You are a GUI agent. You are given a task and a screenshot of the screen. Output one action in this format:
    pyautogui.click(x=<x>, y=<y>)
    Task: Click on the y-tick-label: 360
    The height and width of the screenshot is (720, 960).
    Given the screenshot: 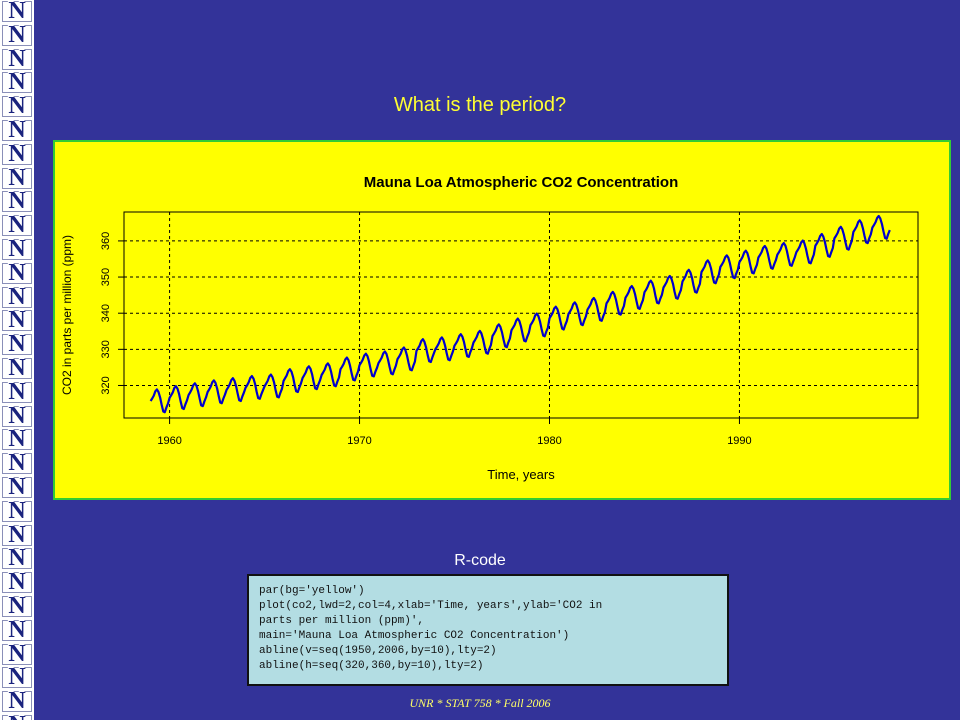 What is the action you would take?
    pyautogui.click(x=106, y=241)
    